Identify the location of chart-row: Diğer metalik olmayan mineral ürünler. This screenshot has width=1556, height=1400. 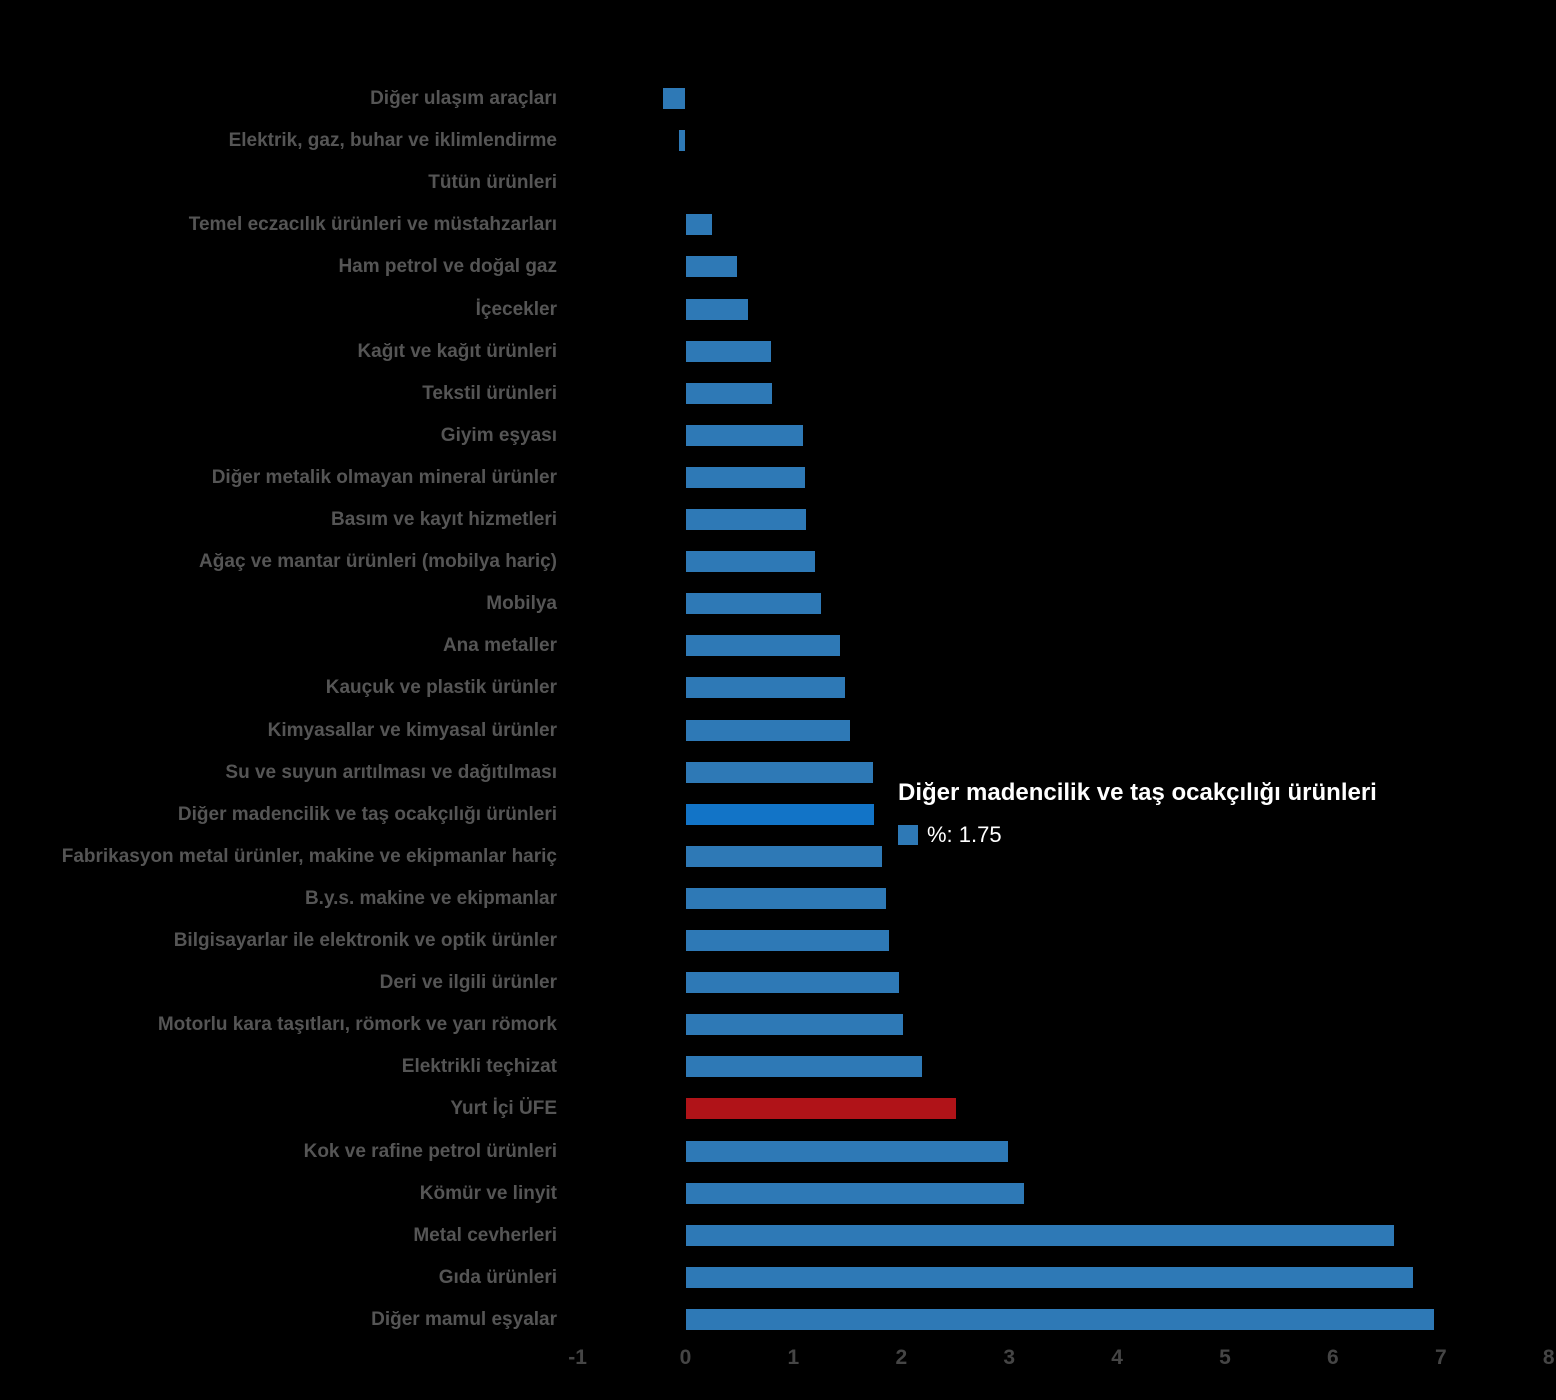
(778, 478).